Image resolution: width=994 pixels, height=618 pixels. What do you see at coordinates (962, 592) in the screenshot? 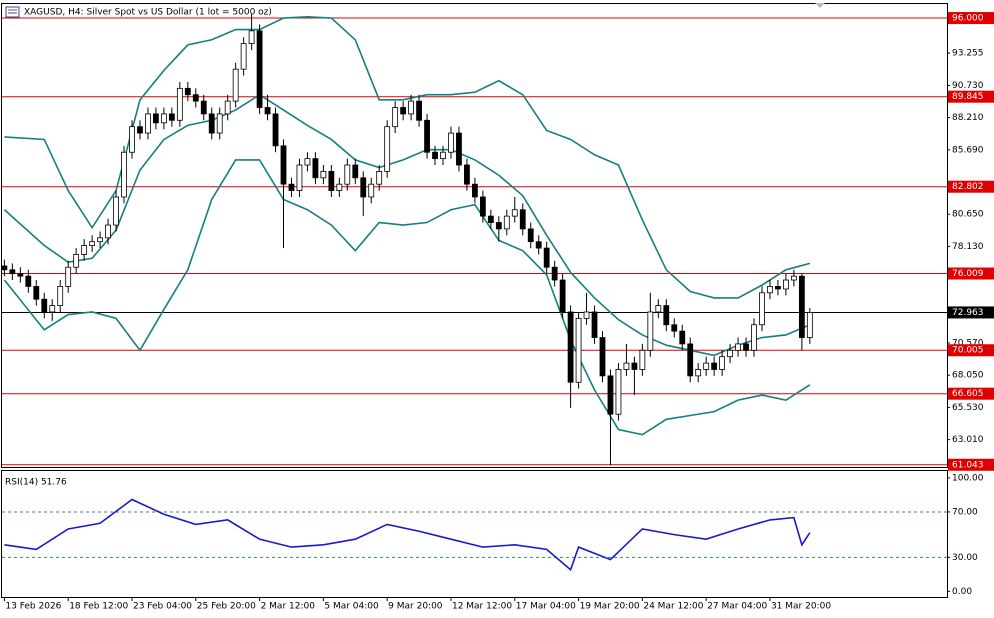
I see `y-tick-label: 0.00` at bounding box center [962, 592].